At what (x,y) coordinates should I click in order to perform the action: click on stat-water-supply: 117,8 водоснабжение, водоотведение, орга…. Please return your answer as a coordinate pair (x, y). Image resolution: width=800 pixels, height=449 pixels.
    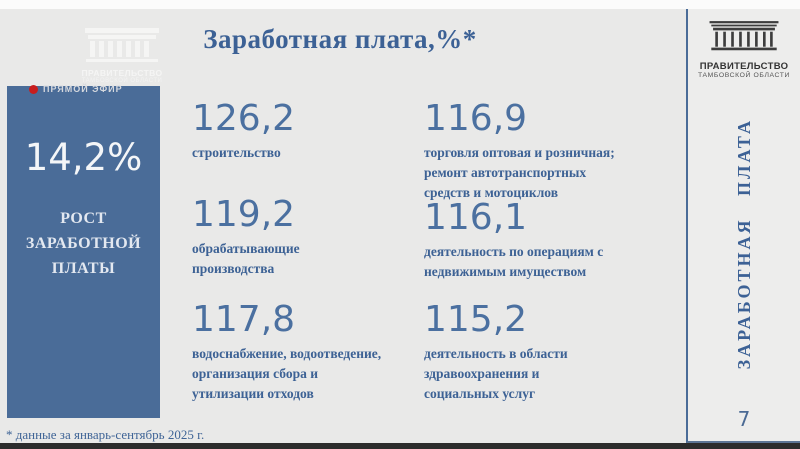
    Looking at the image, I should click on (286, 352).